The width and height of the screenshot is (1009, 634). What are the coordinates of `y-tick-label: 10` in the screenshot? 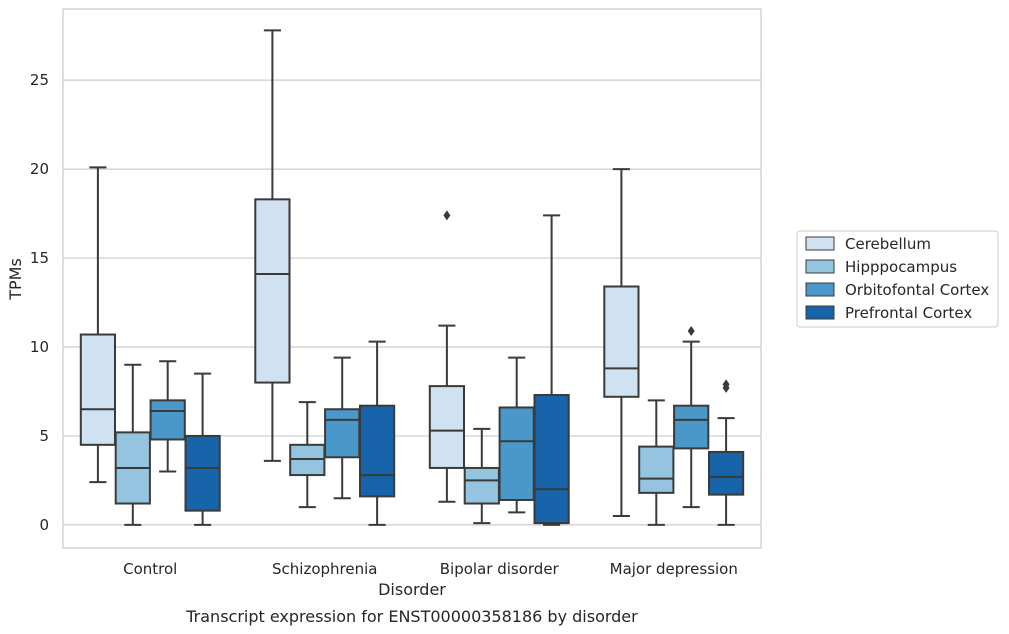 It's located at (39, 347).